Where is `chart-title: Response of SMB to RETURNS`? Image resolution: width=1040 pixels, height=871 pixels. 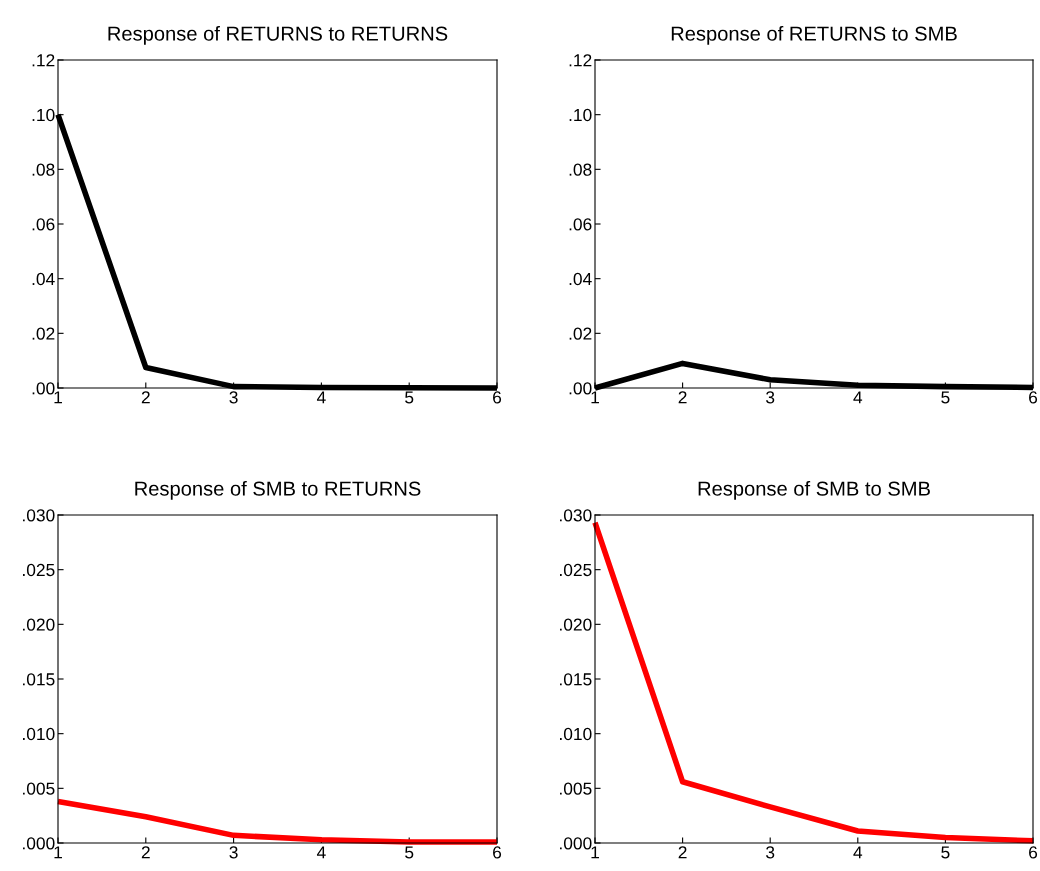
chart-title: Response of SMB to RETURNS is located at coordinates (278, 490).